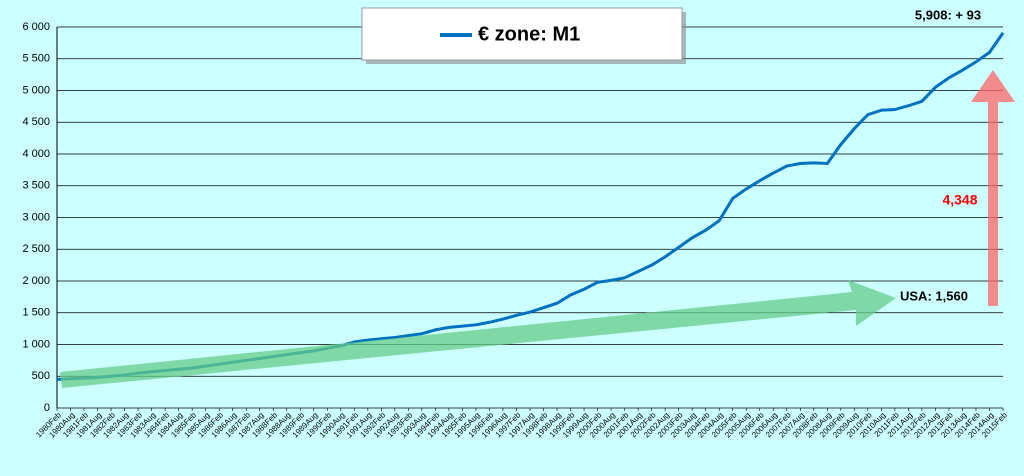 This screenshot has height=476, width=1024. What do you see at coordinates (36, 154) in the screenshot?
I see `y-tick-label: 4 000` at bounding box center [36, 154].